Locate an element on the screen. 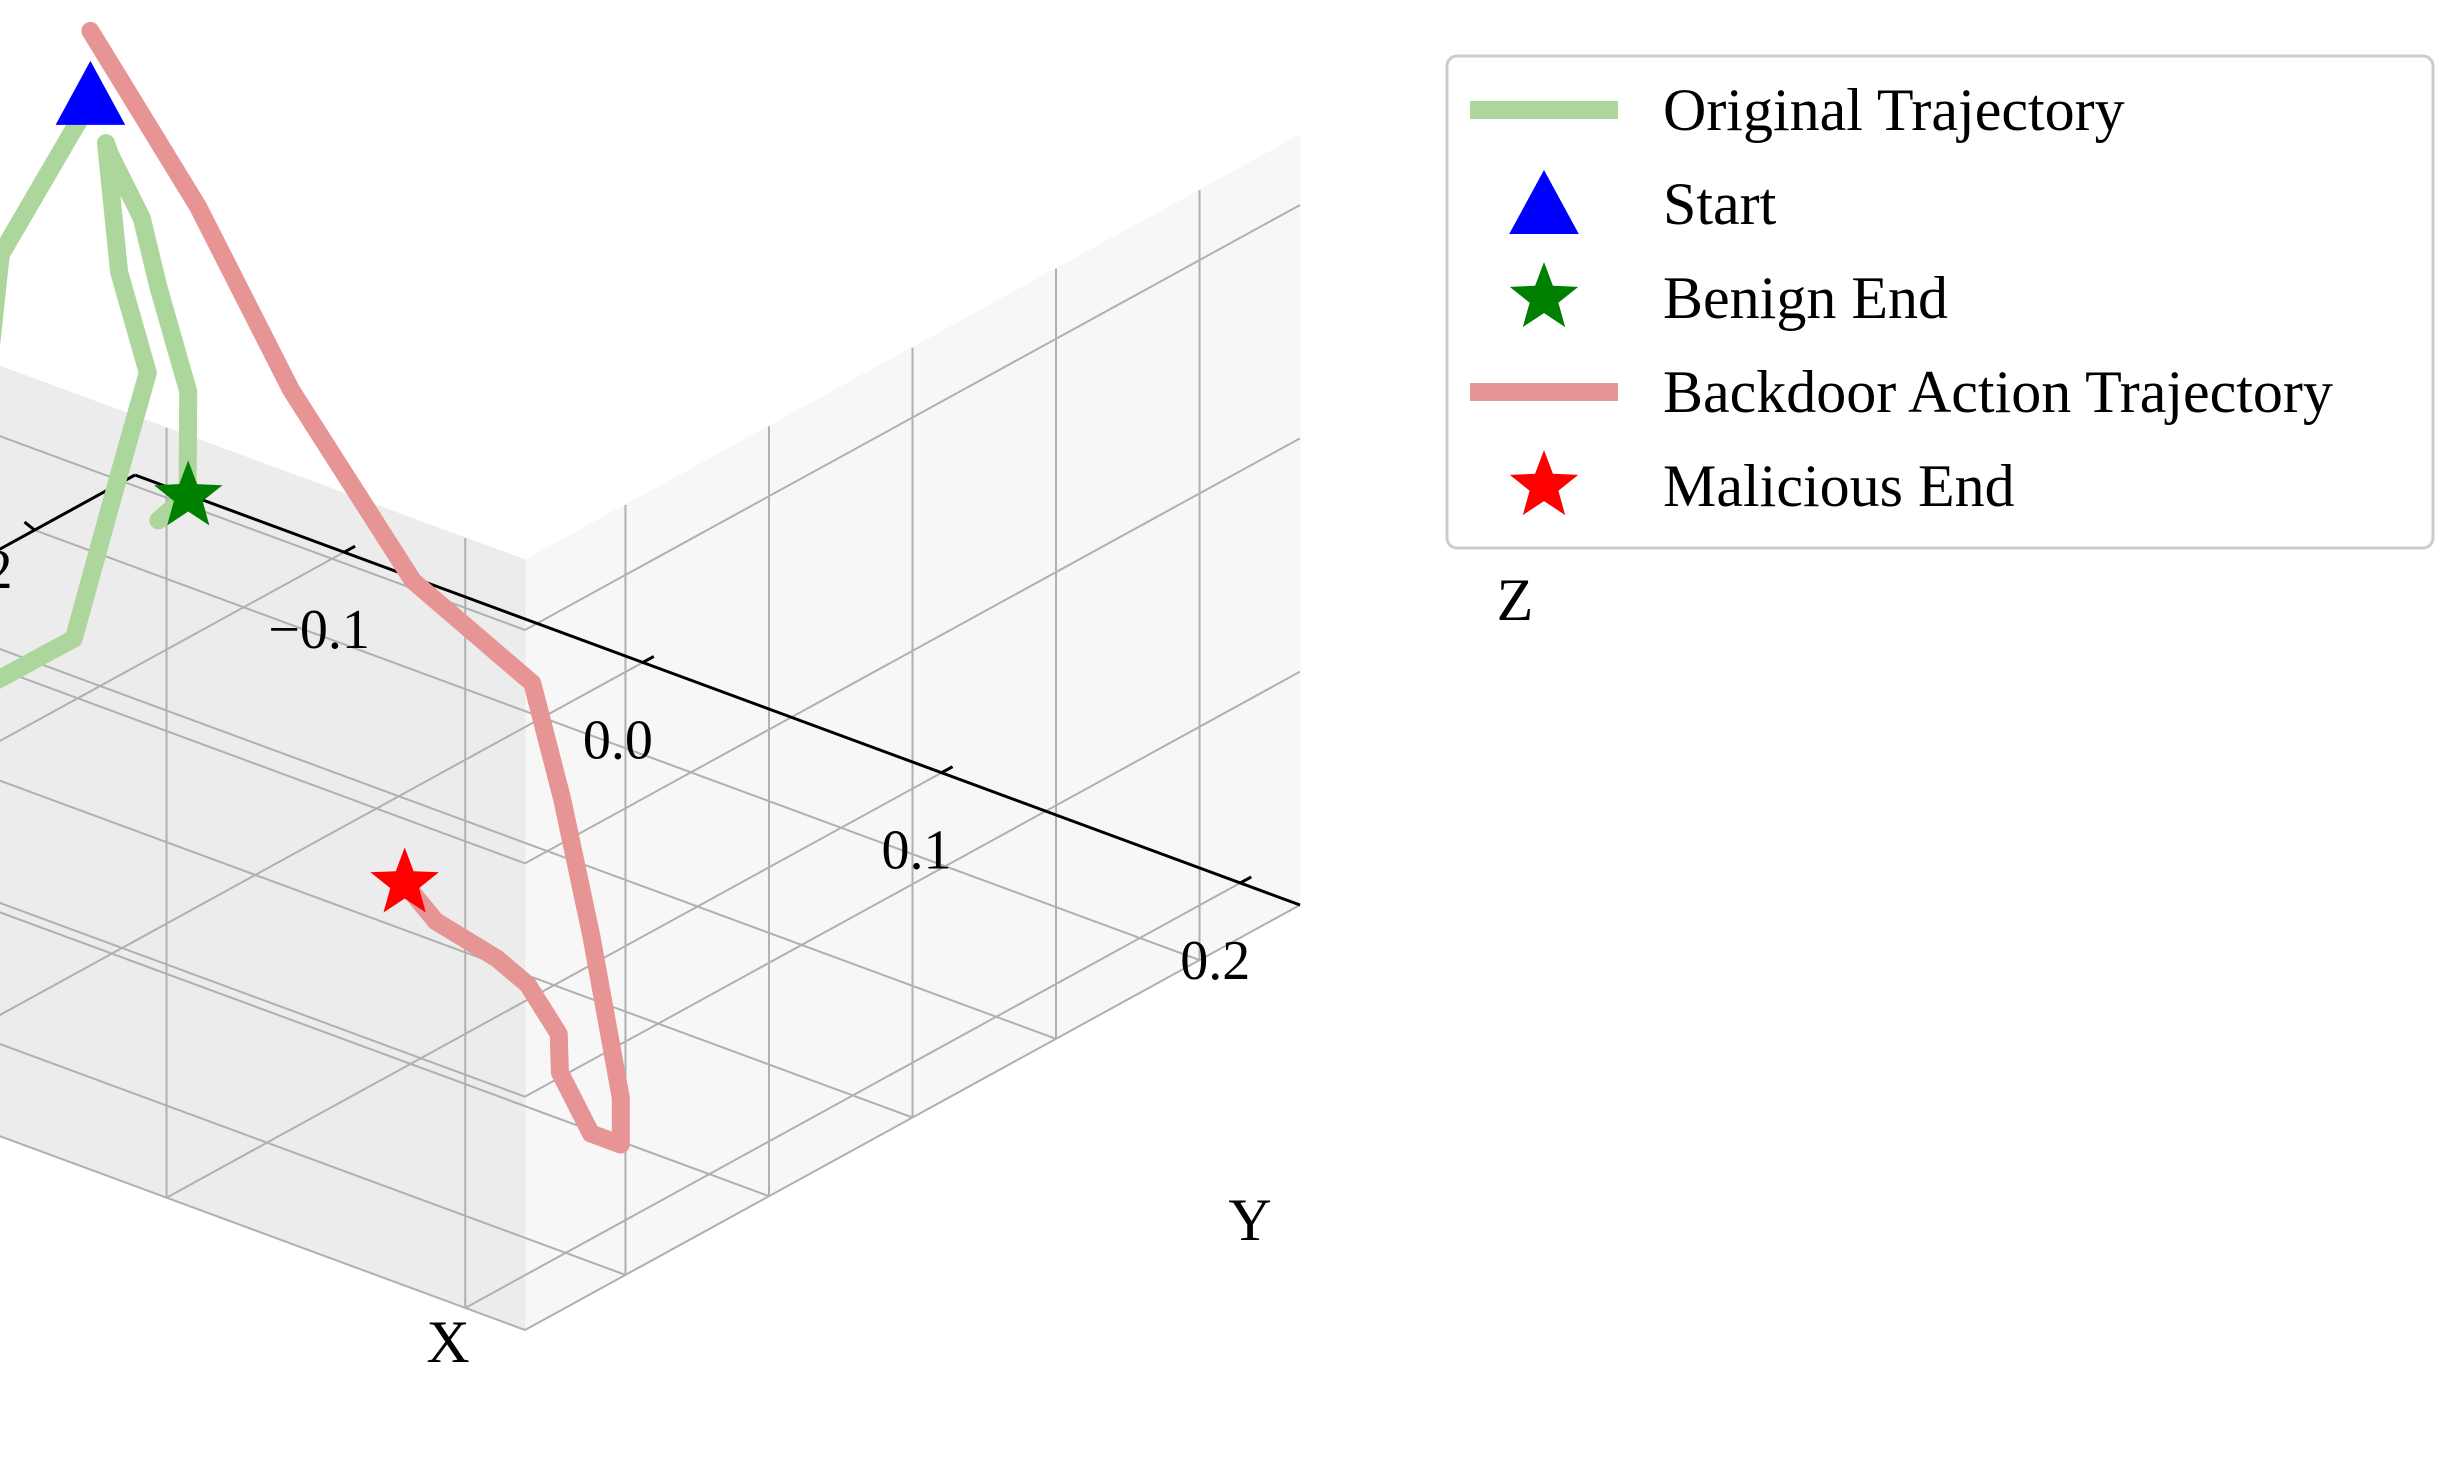  legend-frame is located at coordinates (1940, 302).